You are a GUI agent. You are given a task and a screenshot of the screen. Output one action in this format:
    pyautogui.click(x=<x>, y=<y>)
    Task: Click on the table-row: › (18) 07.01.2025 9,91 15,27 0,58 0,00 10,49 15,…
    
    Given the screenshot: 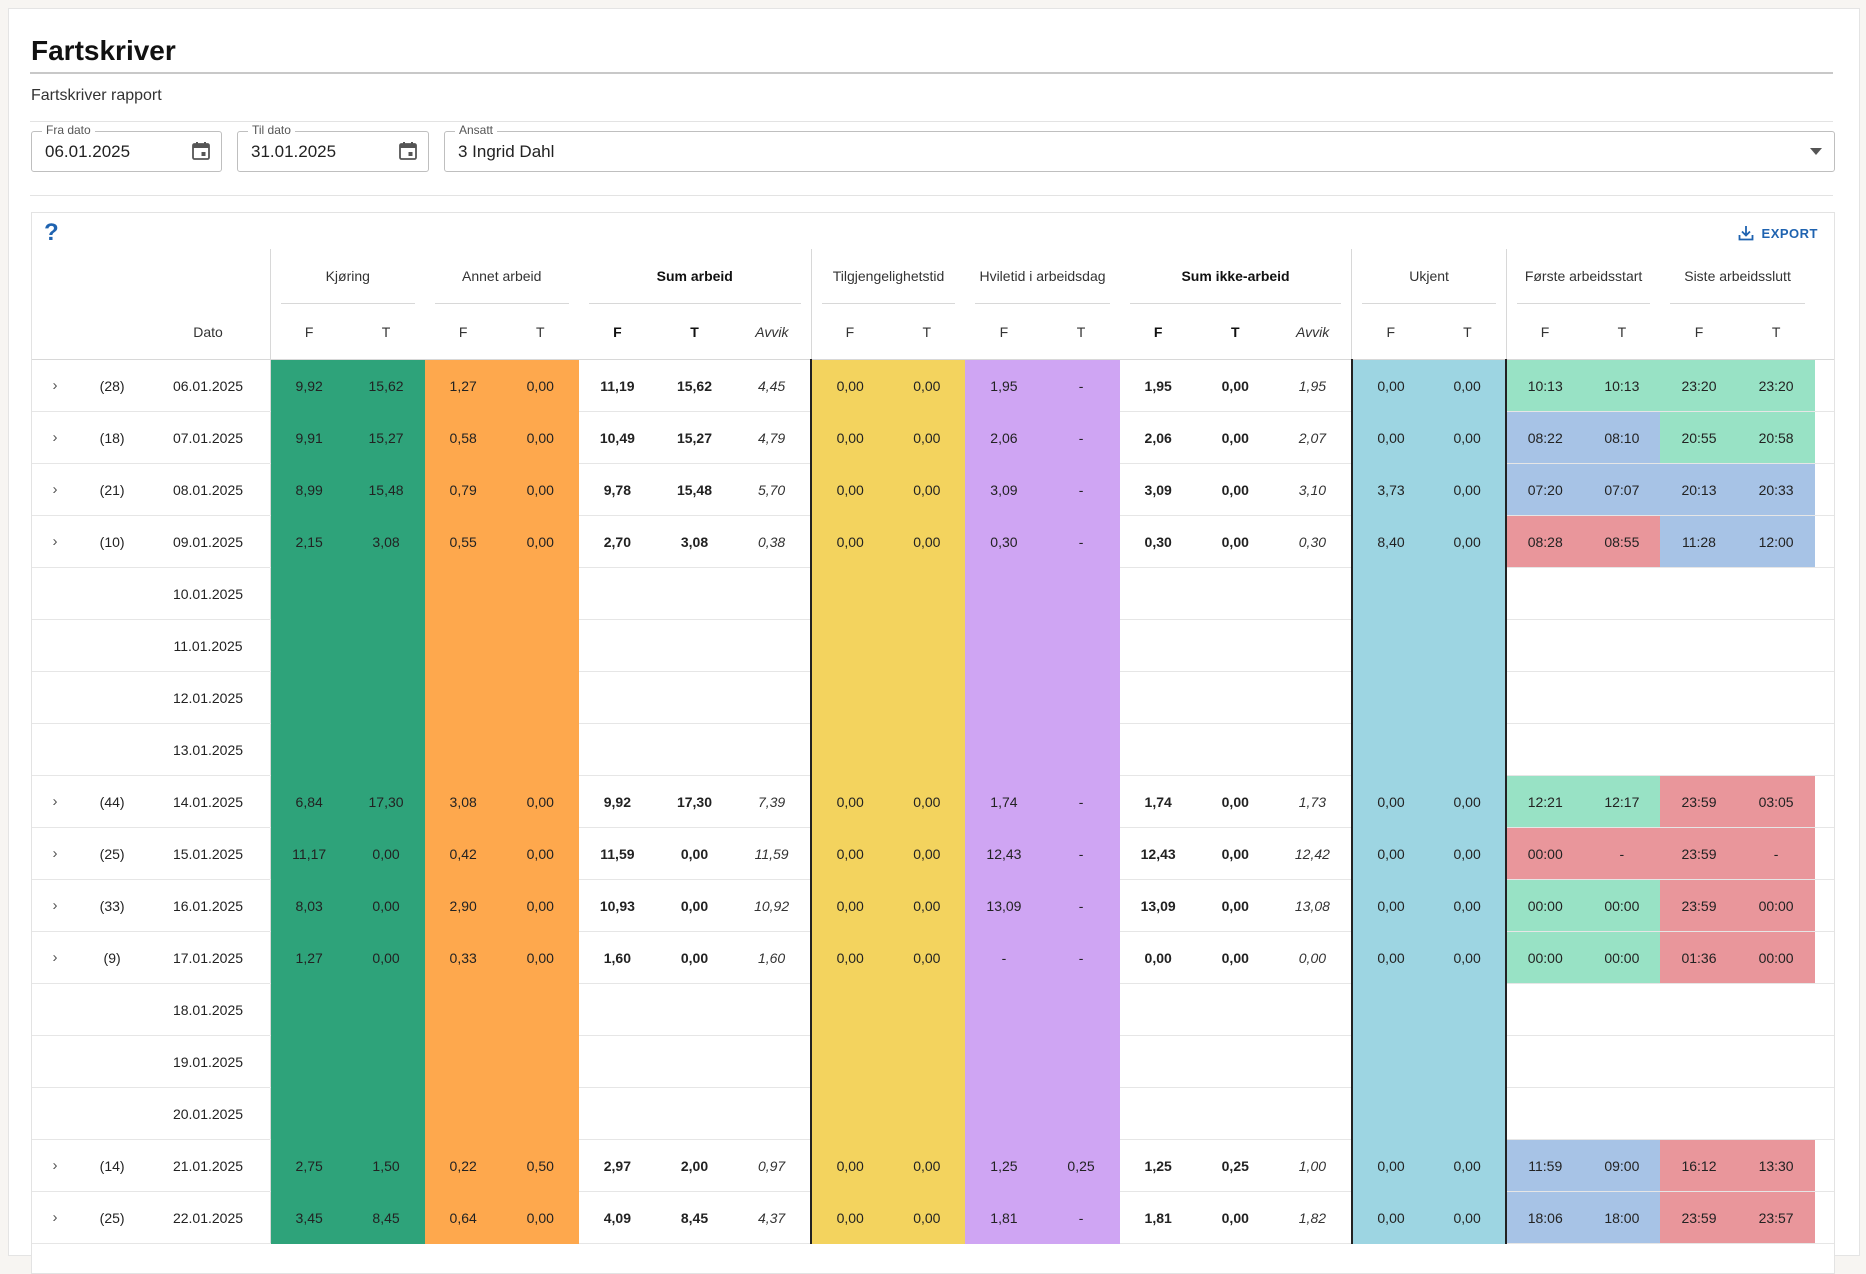 What is the action you would take?
    pyautogui.click(x=933, y=437)
    